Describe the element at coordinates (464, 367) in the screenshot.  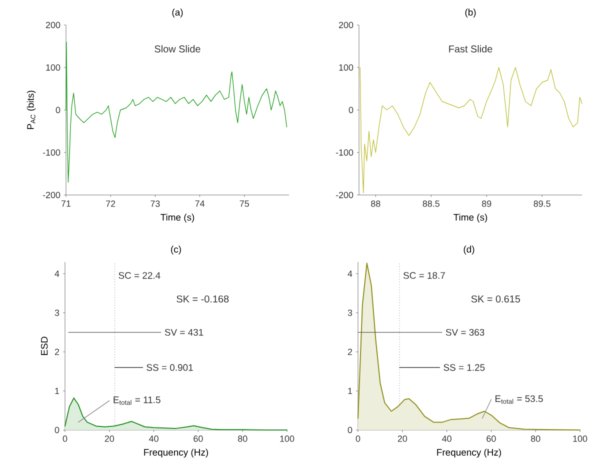
I see `series-label: SS = 1.25` at that location.